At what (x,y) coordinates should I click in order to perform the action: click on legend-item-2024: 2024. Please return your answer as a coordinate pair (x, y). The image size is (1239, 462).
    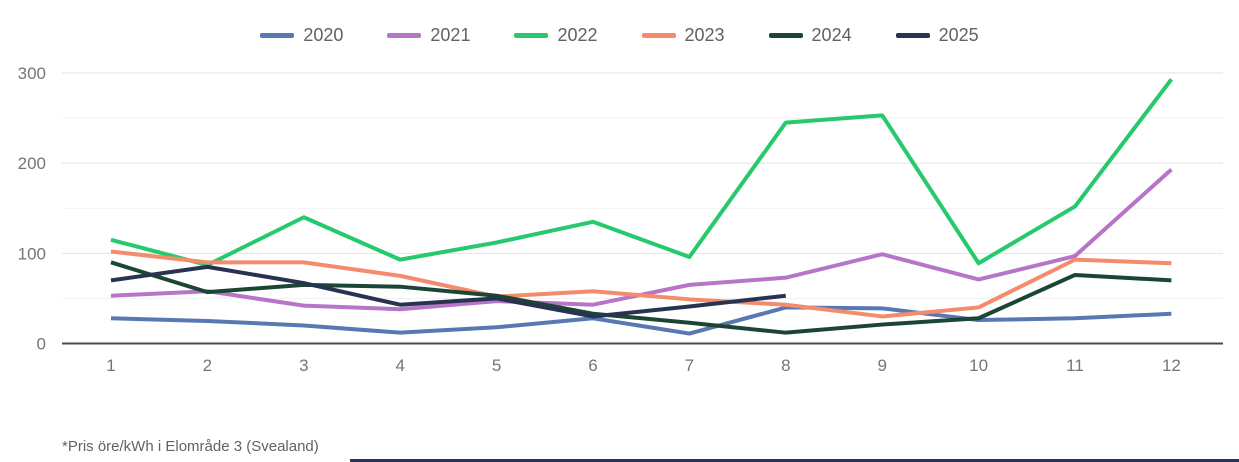
    Looking at the image, I should click on (810, 35).